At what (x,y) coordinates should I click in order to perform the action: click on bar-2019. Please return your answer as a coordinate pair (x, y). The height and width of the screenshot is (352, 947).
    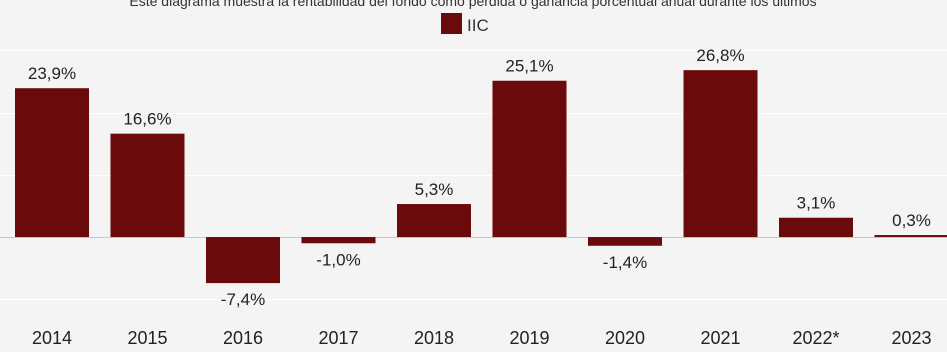
    Looking at the image, I should click on (529, 159).